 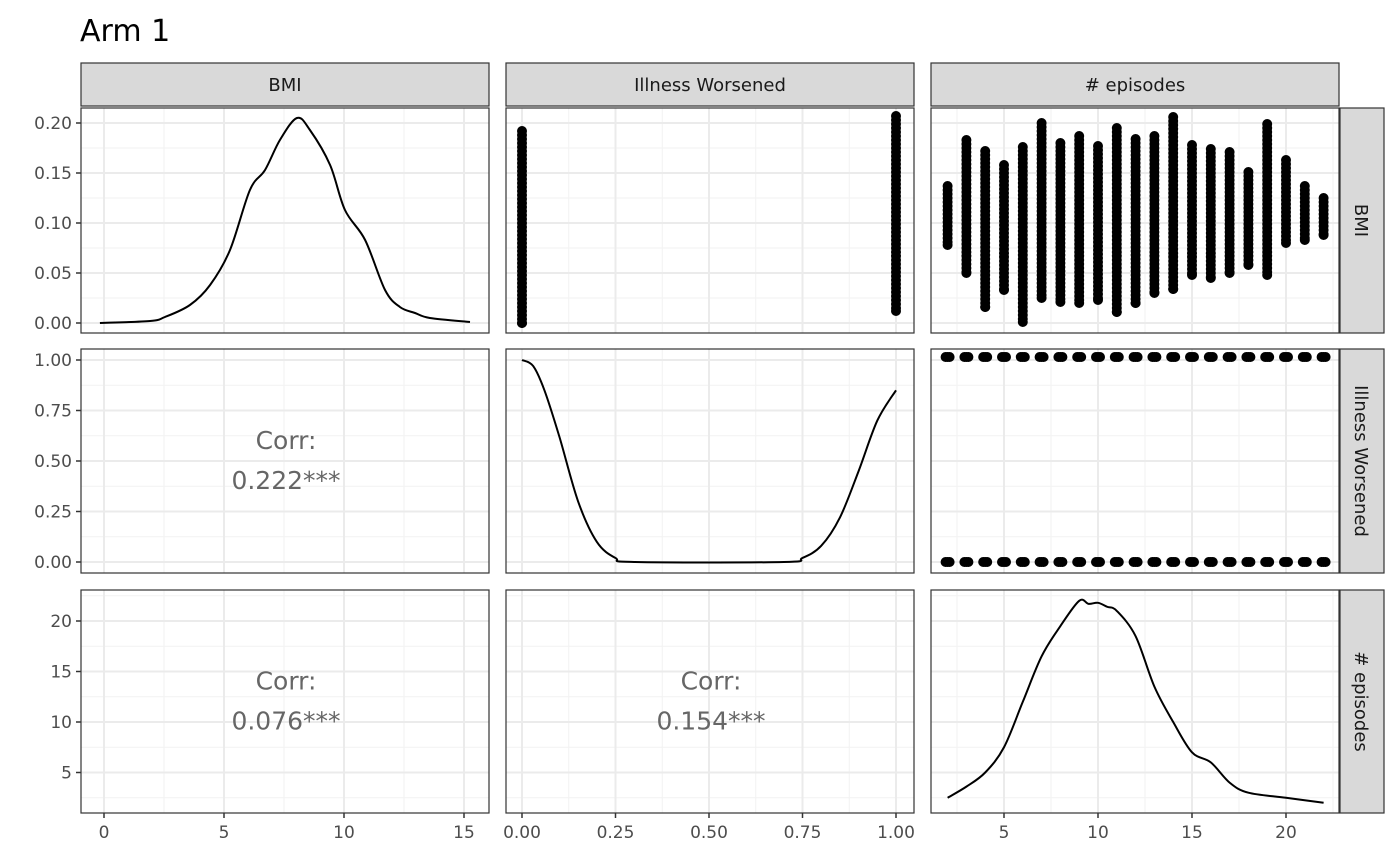 I want to click on panel-background, so click(x=1135, y=701).